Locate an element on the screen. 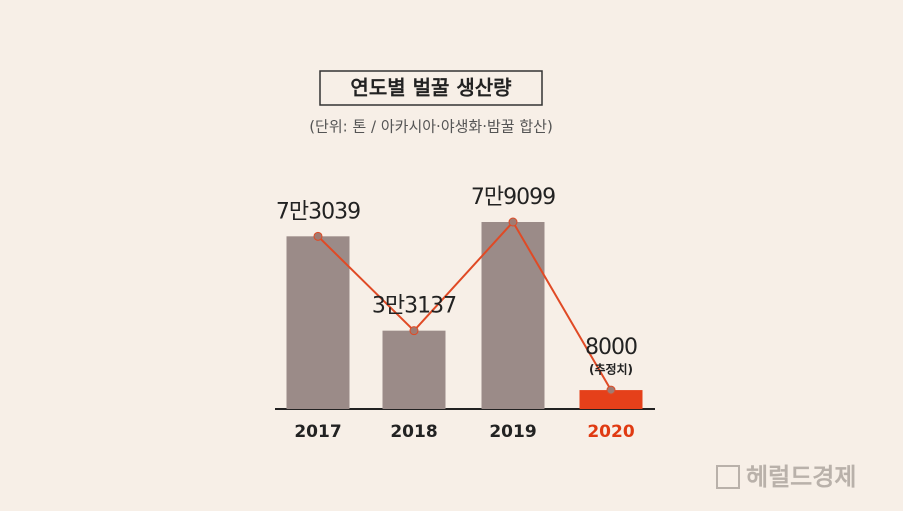  chart-title: 연도별 벌꿀 생산량 is located at coordinates (431, 88).